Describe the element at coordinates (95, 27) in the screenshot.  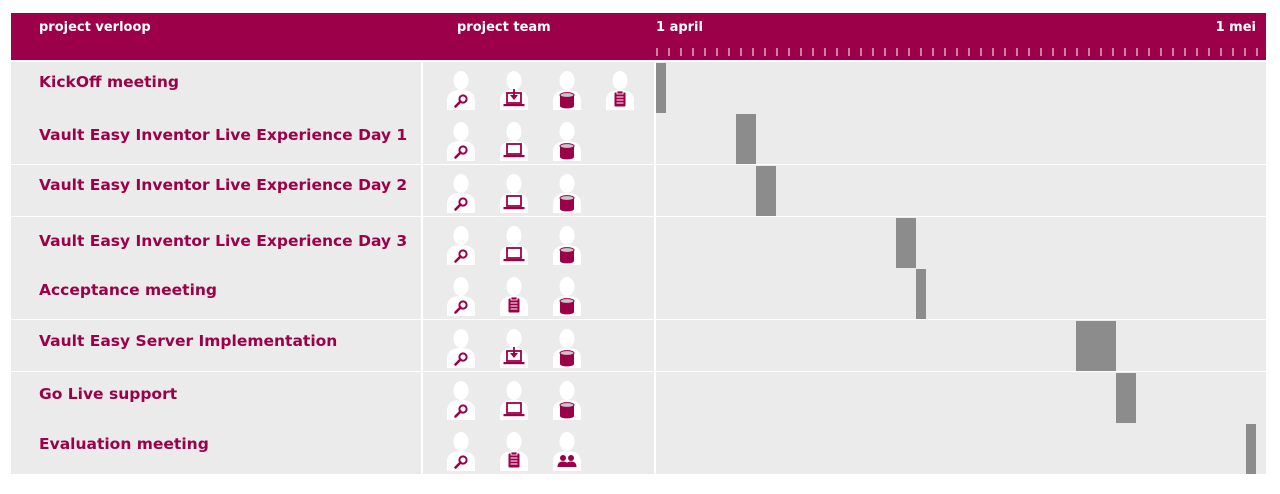
I see `column-title-project-verloop: project verloop` at that location.